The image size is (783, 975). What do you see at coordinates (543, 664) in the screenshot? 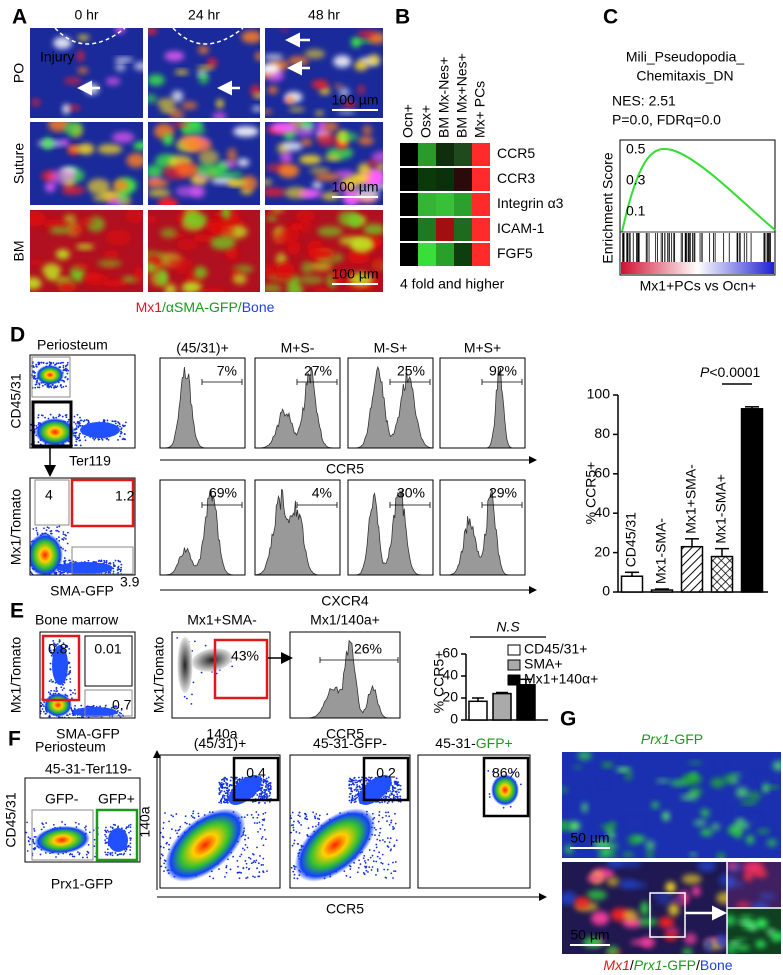
I see `legend-label: SMA+` at bounding box center [543, 664].